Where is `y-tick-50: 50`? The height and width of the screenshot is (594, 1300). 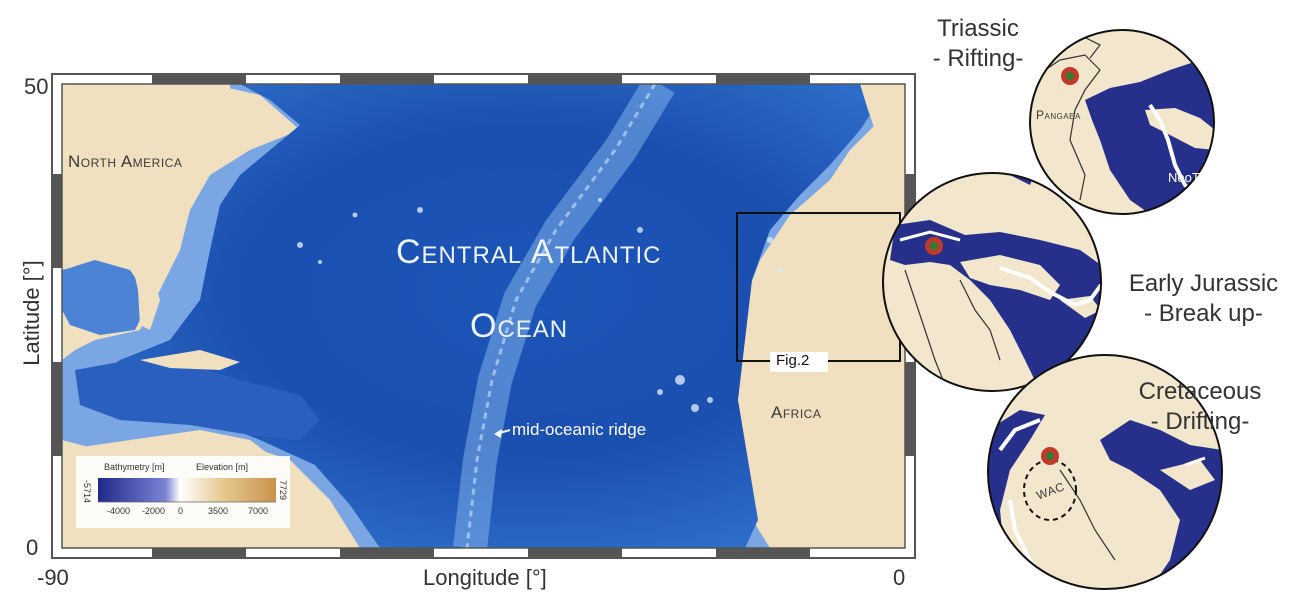
y-tick-50: 50 is located at coordinates (36, 86).